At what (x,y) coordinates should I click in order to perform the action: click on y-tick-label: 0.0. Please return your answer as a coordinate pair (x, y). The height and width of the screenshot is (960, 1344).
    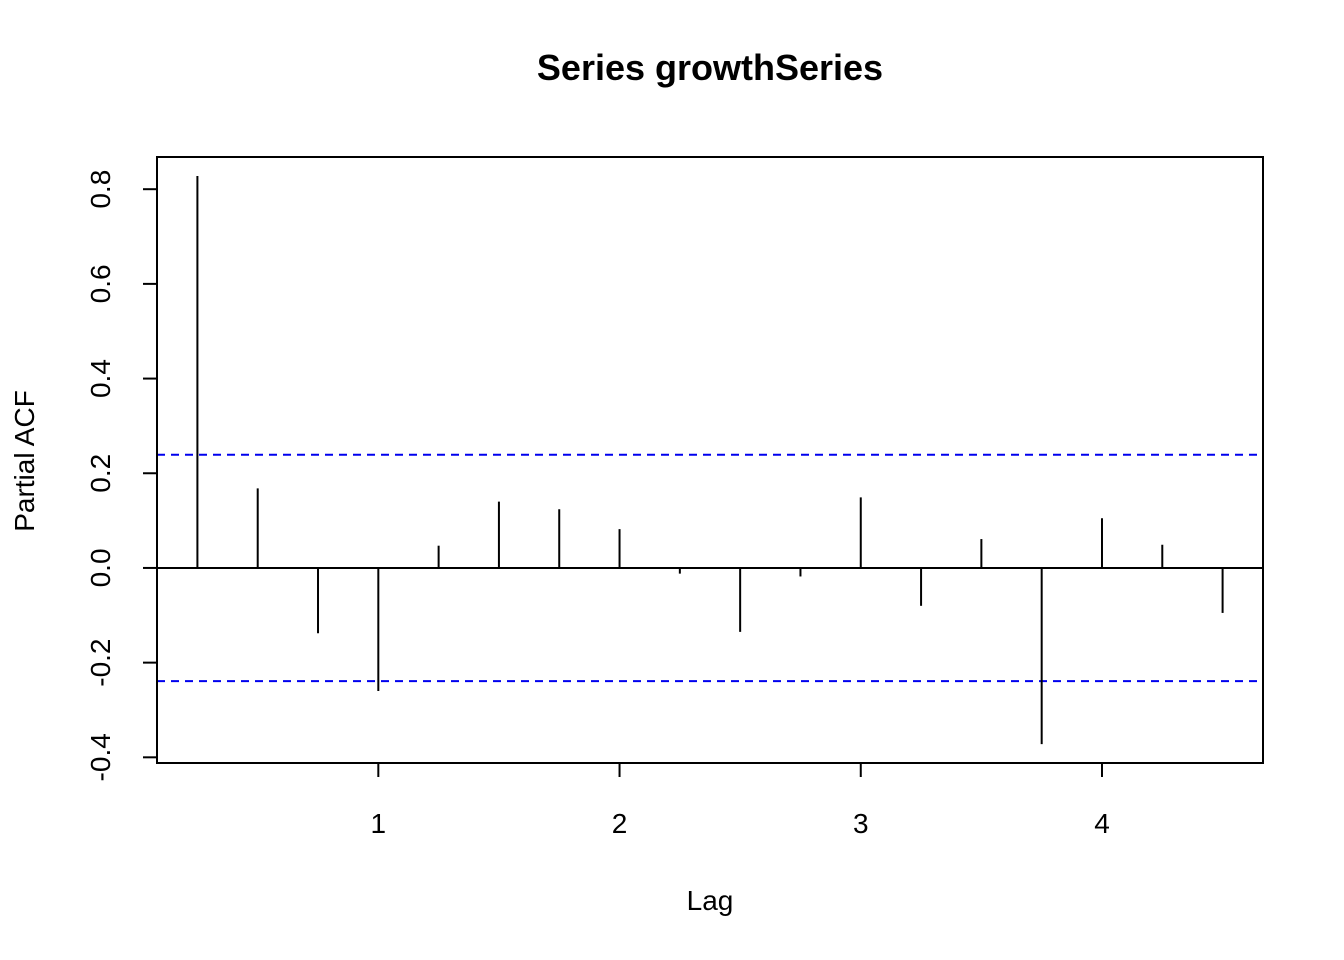
    Looking at the image, I should click on (100, 567).